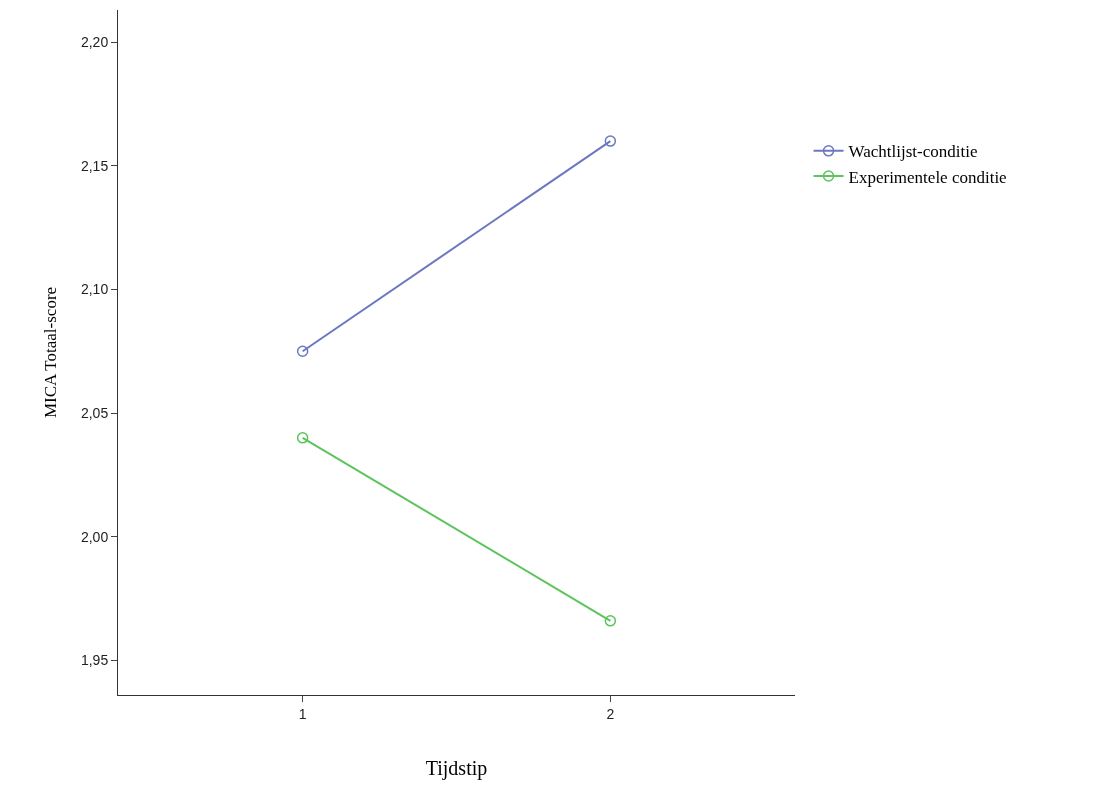  I want to click on y-tick-label: 2,15, so click(94, 165).